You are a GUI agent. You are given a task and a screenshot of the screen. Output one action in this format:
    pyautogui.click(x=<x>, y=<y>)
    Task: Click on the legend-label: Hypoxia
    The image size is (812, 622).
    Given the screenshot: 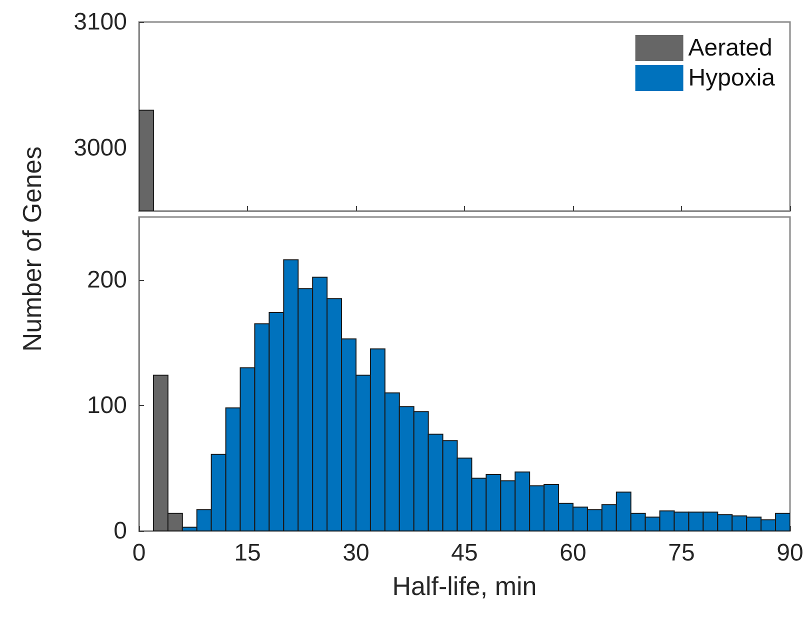 What is the action you would take?
    pyautogui.click(x=732, y=78)
    